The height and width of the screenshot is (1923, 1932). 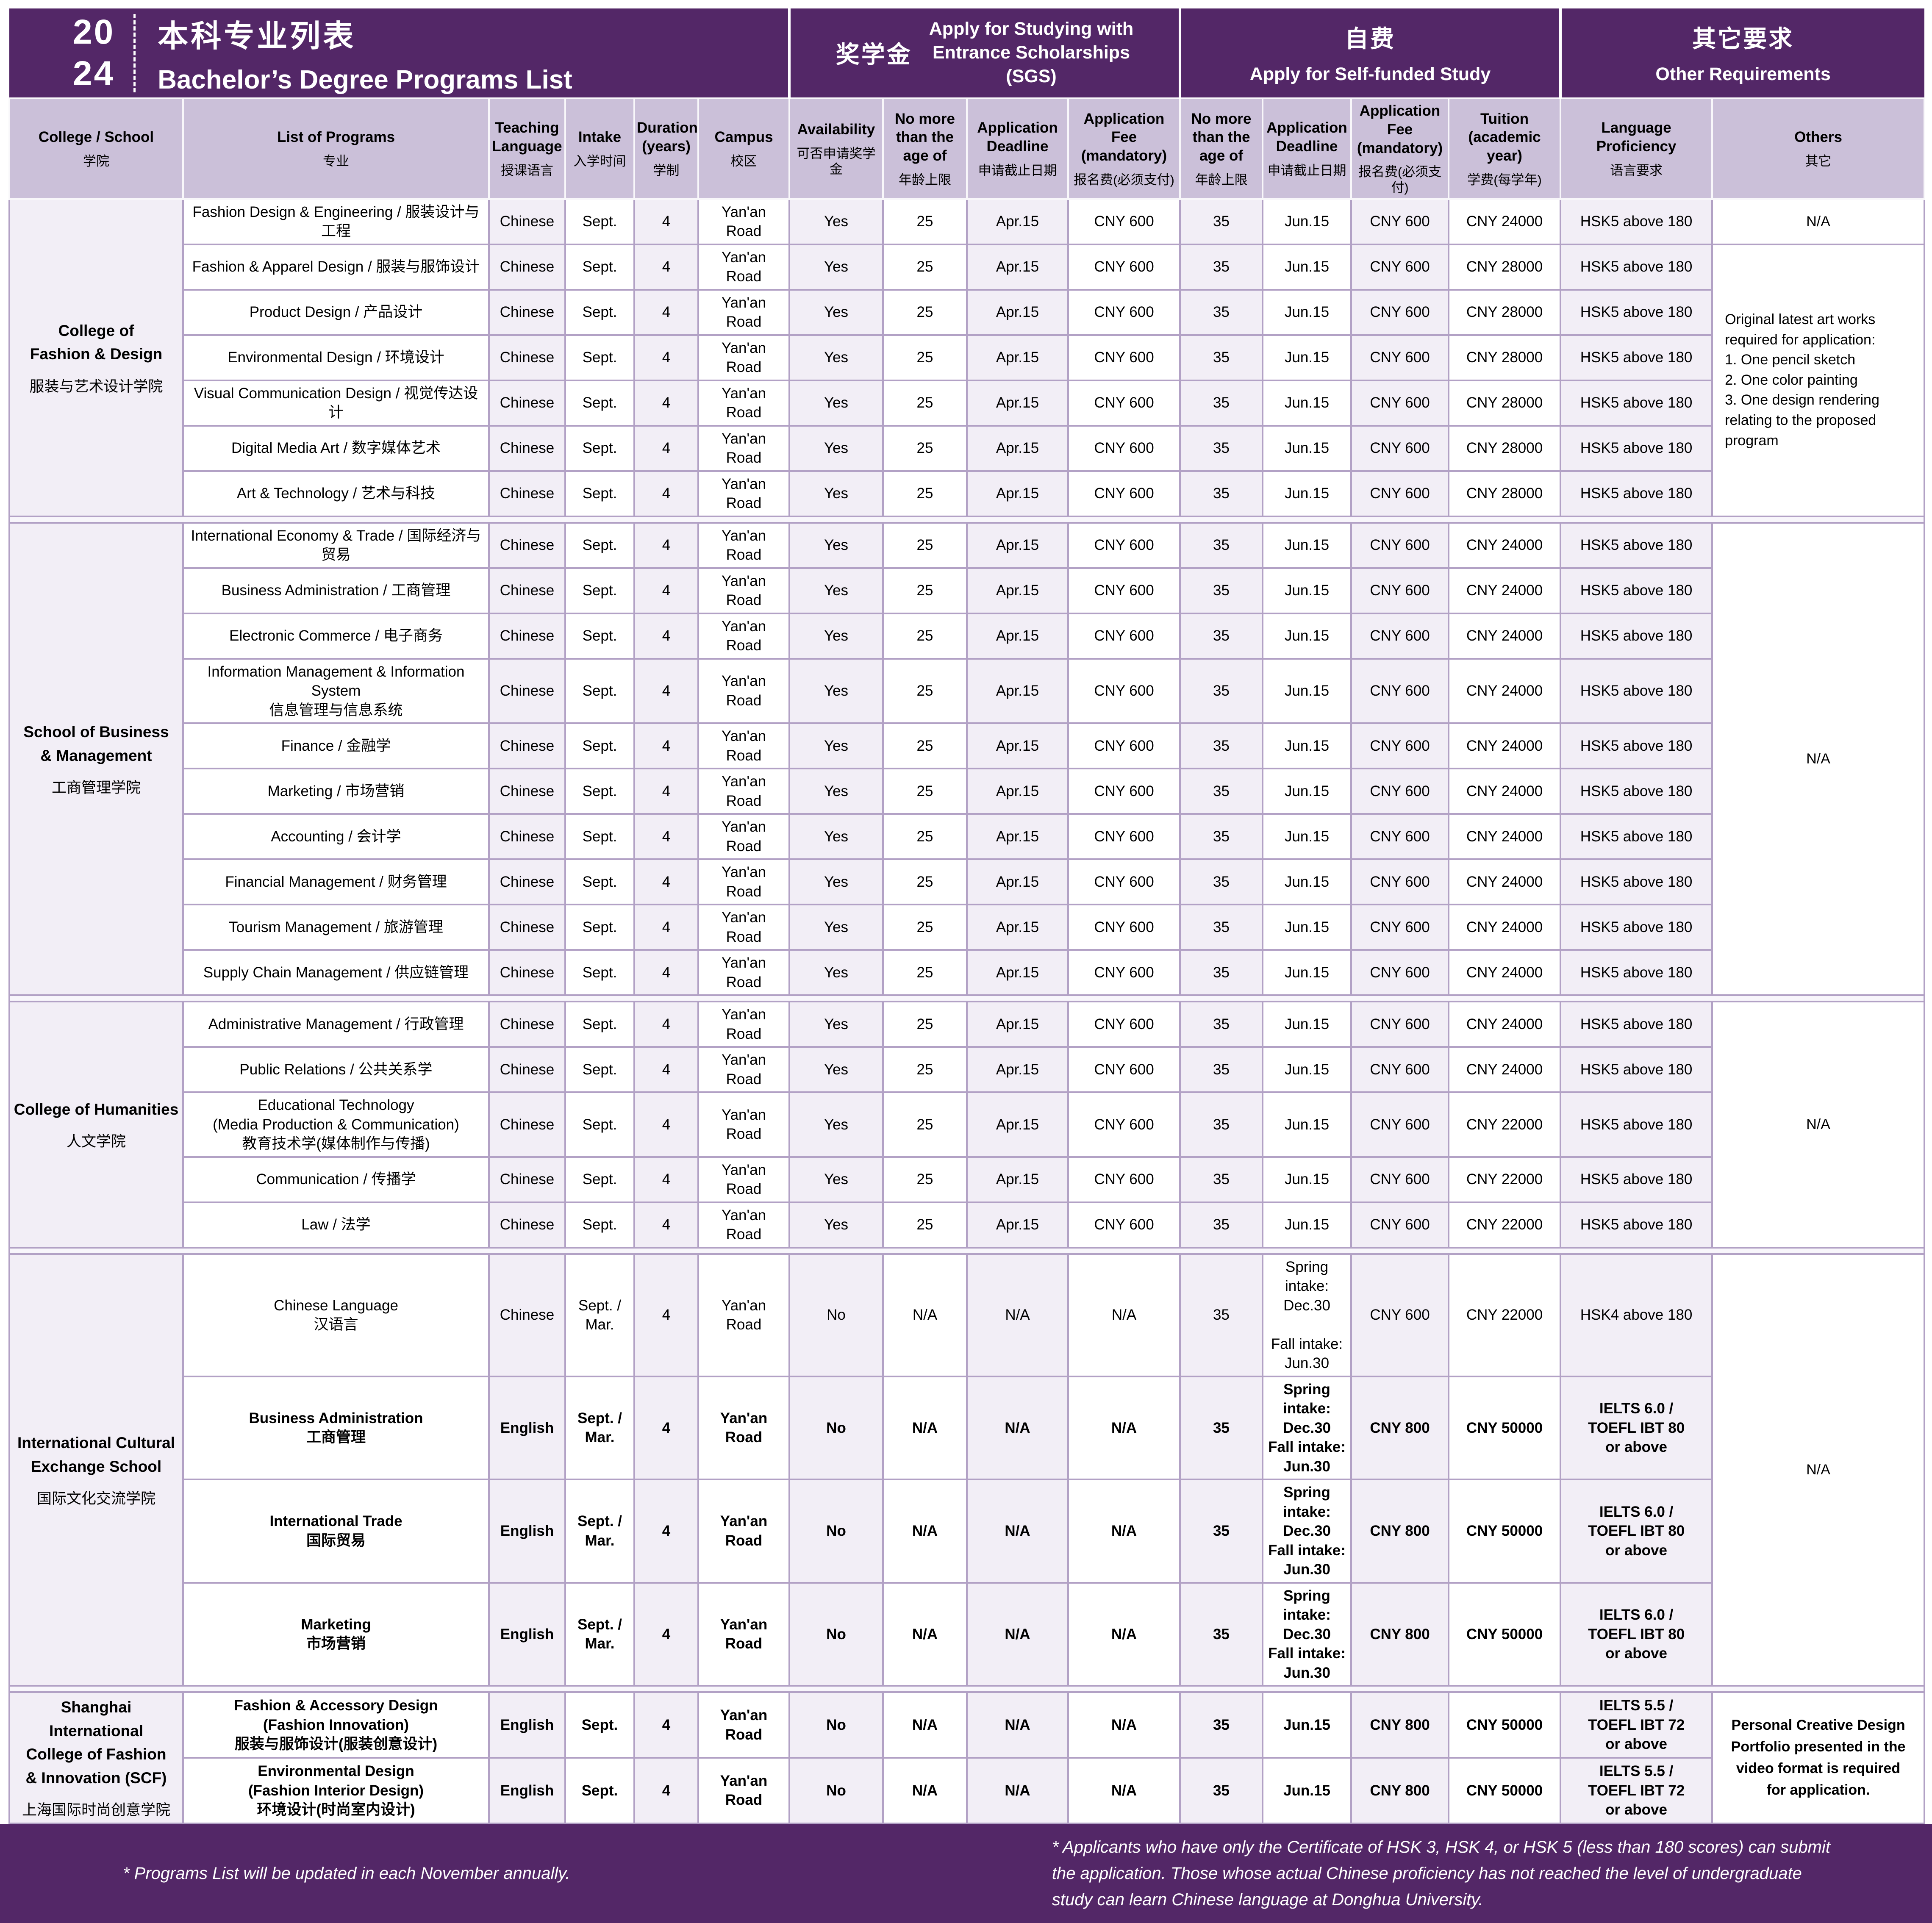 What do you see at coordinates (96, 743) in the screenshot?
I see `college-name-en: School of Business & Management` at bounding box center [96, 743].